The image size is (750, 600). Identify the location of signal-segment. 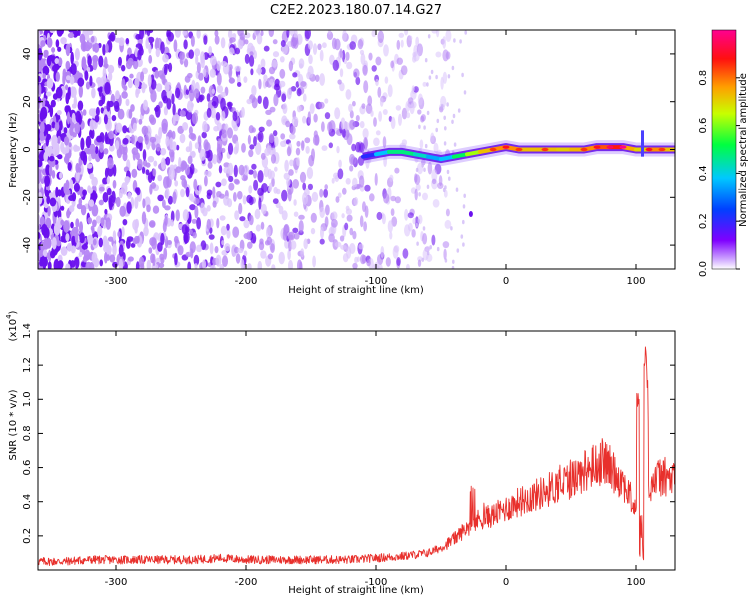
(447, 158).